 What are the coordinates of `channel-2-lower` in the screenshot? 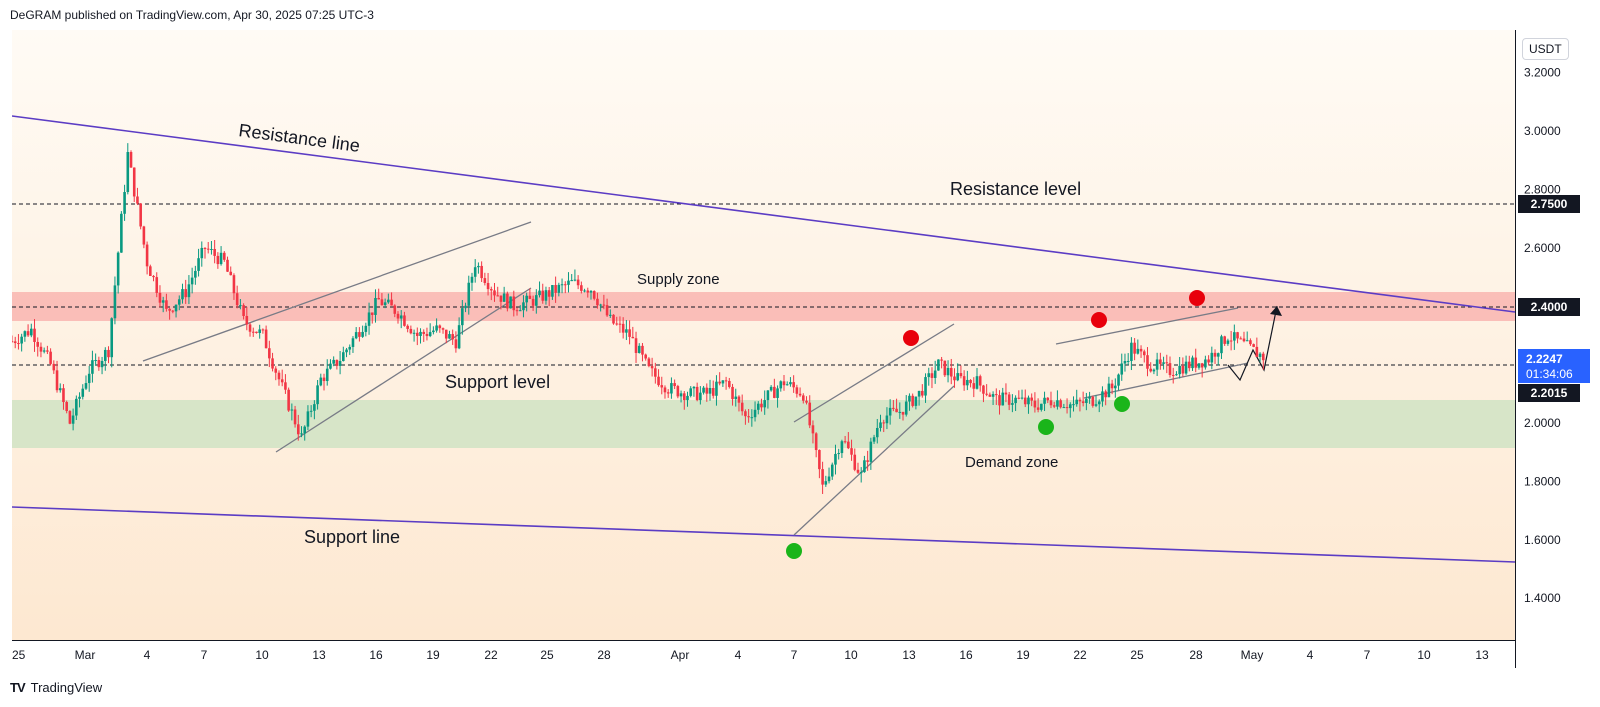 It's located at (874, 460).